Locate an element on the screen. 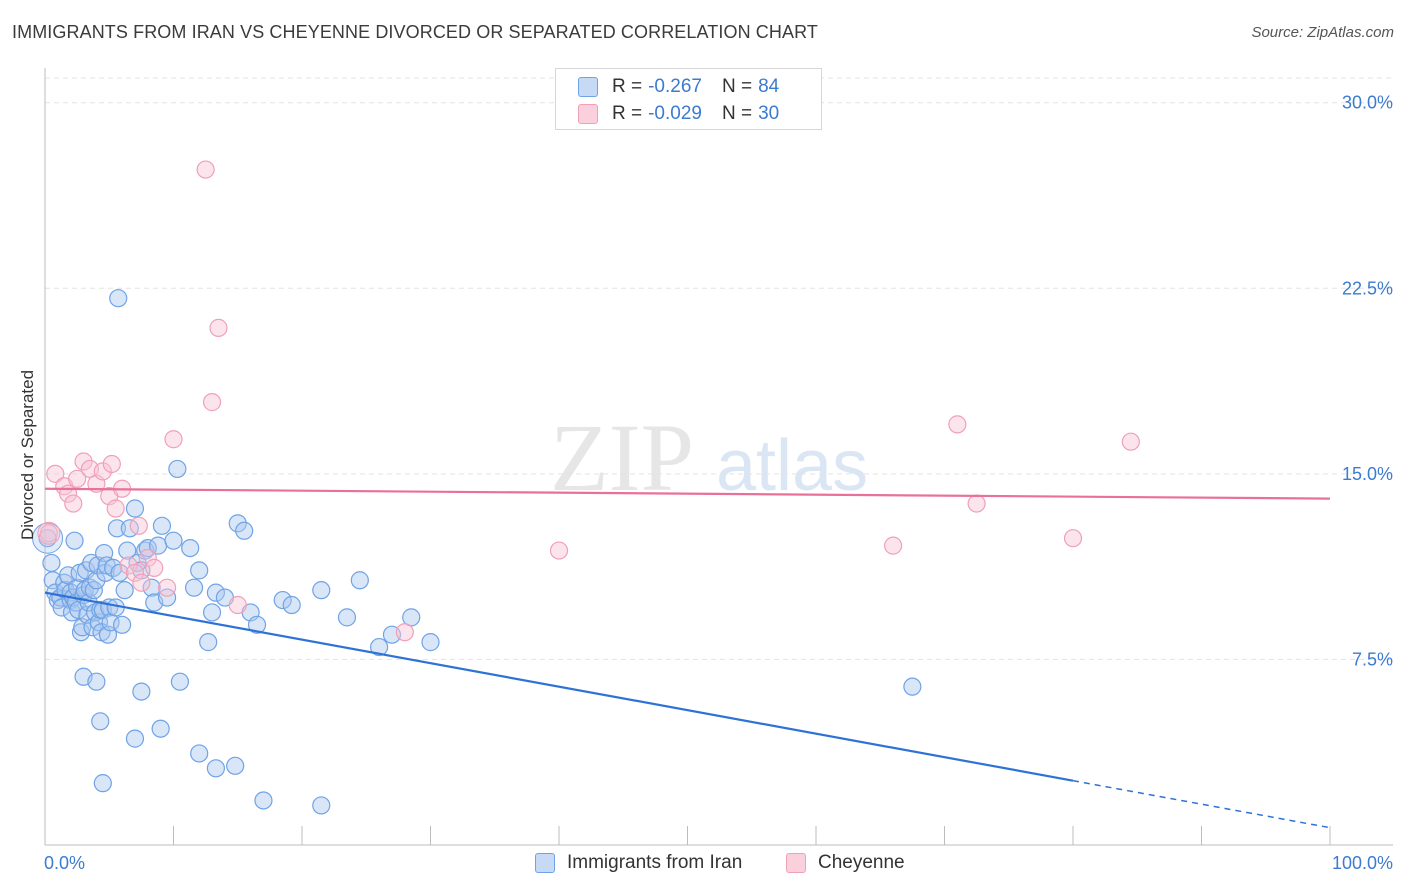 The image size is (1406, 892). n-value: 84 is located at coordinates (769, 86).